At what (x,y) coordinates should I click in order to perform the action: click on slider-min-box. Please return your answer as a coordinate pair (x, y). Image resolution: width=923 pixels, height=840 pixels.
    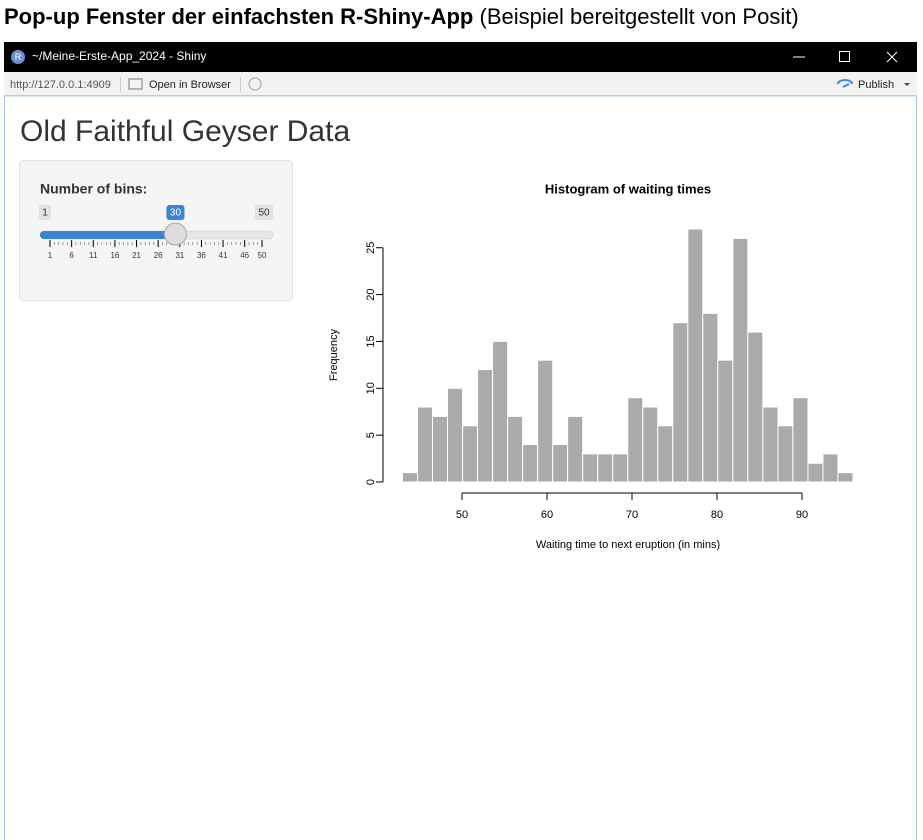
    Looking at the image, I should click on (45, 212).